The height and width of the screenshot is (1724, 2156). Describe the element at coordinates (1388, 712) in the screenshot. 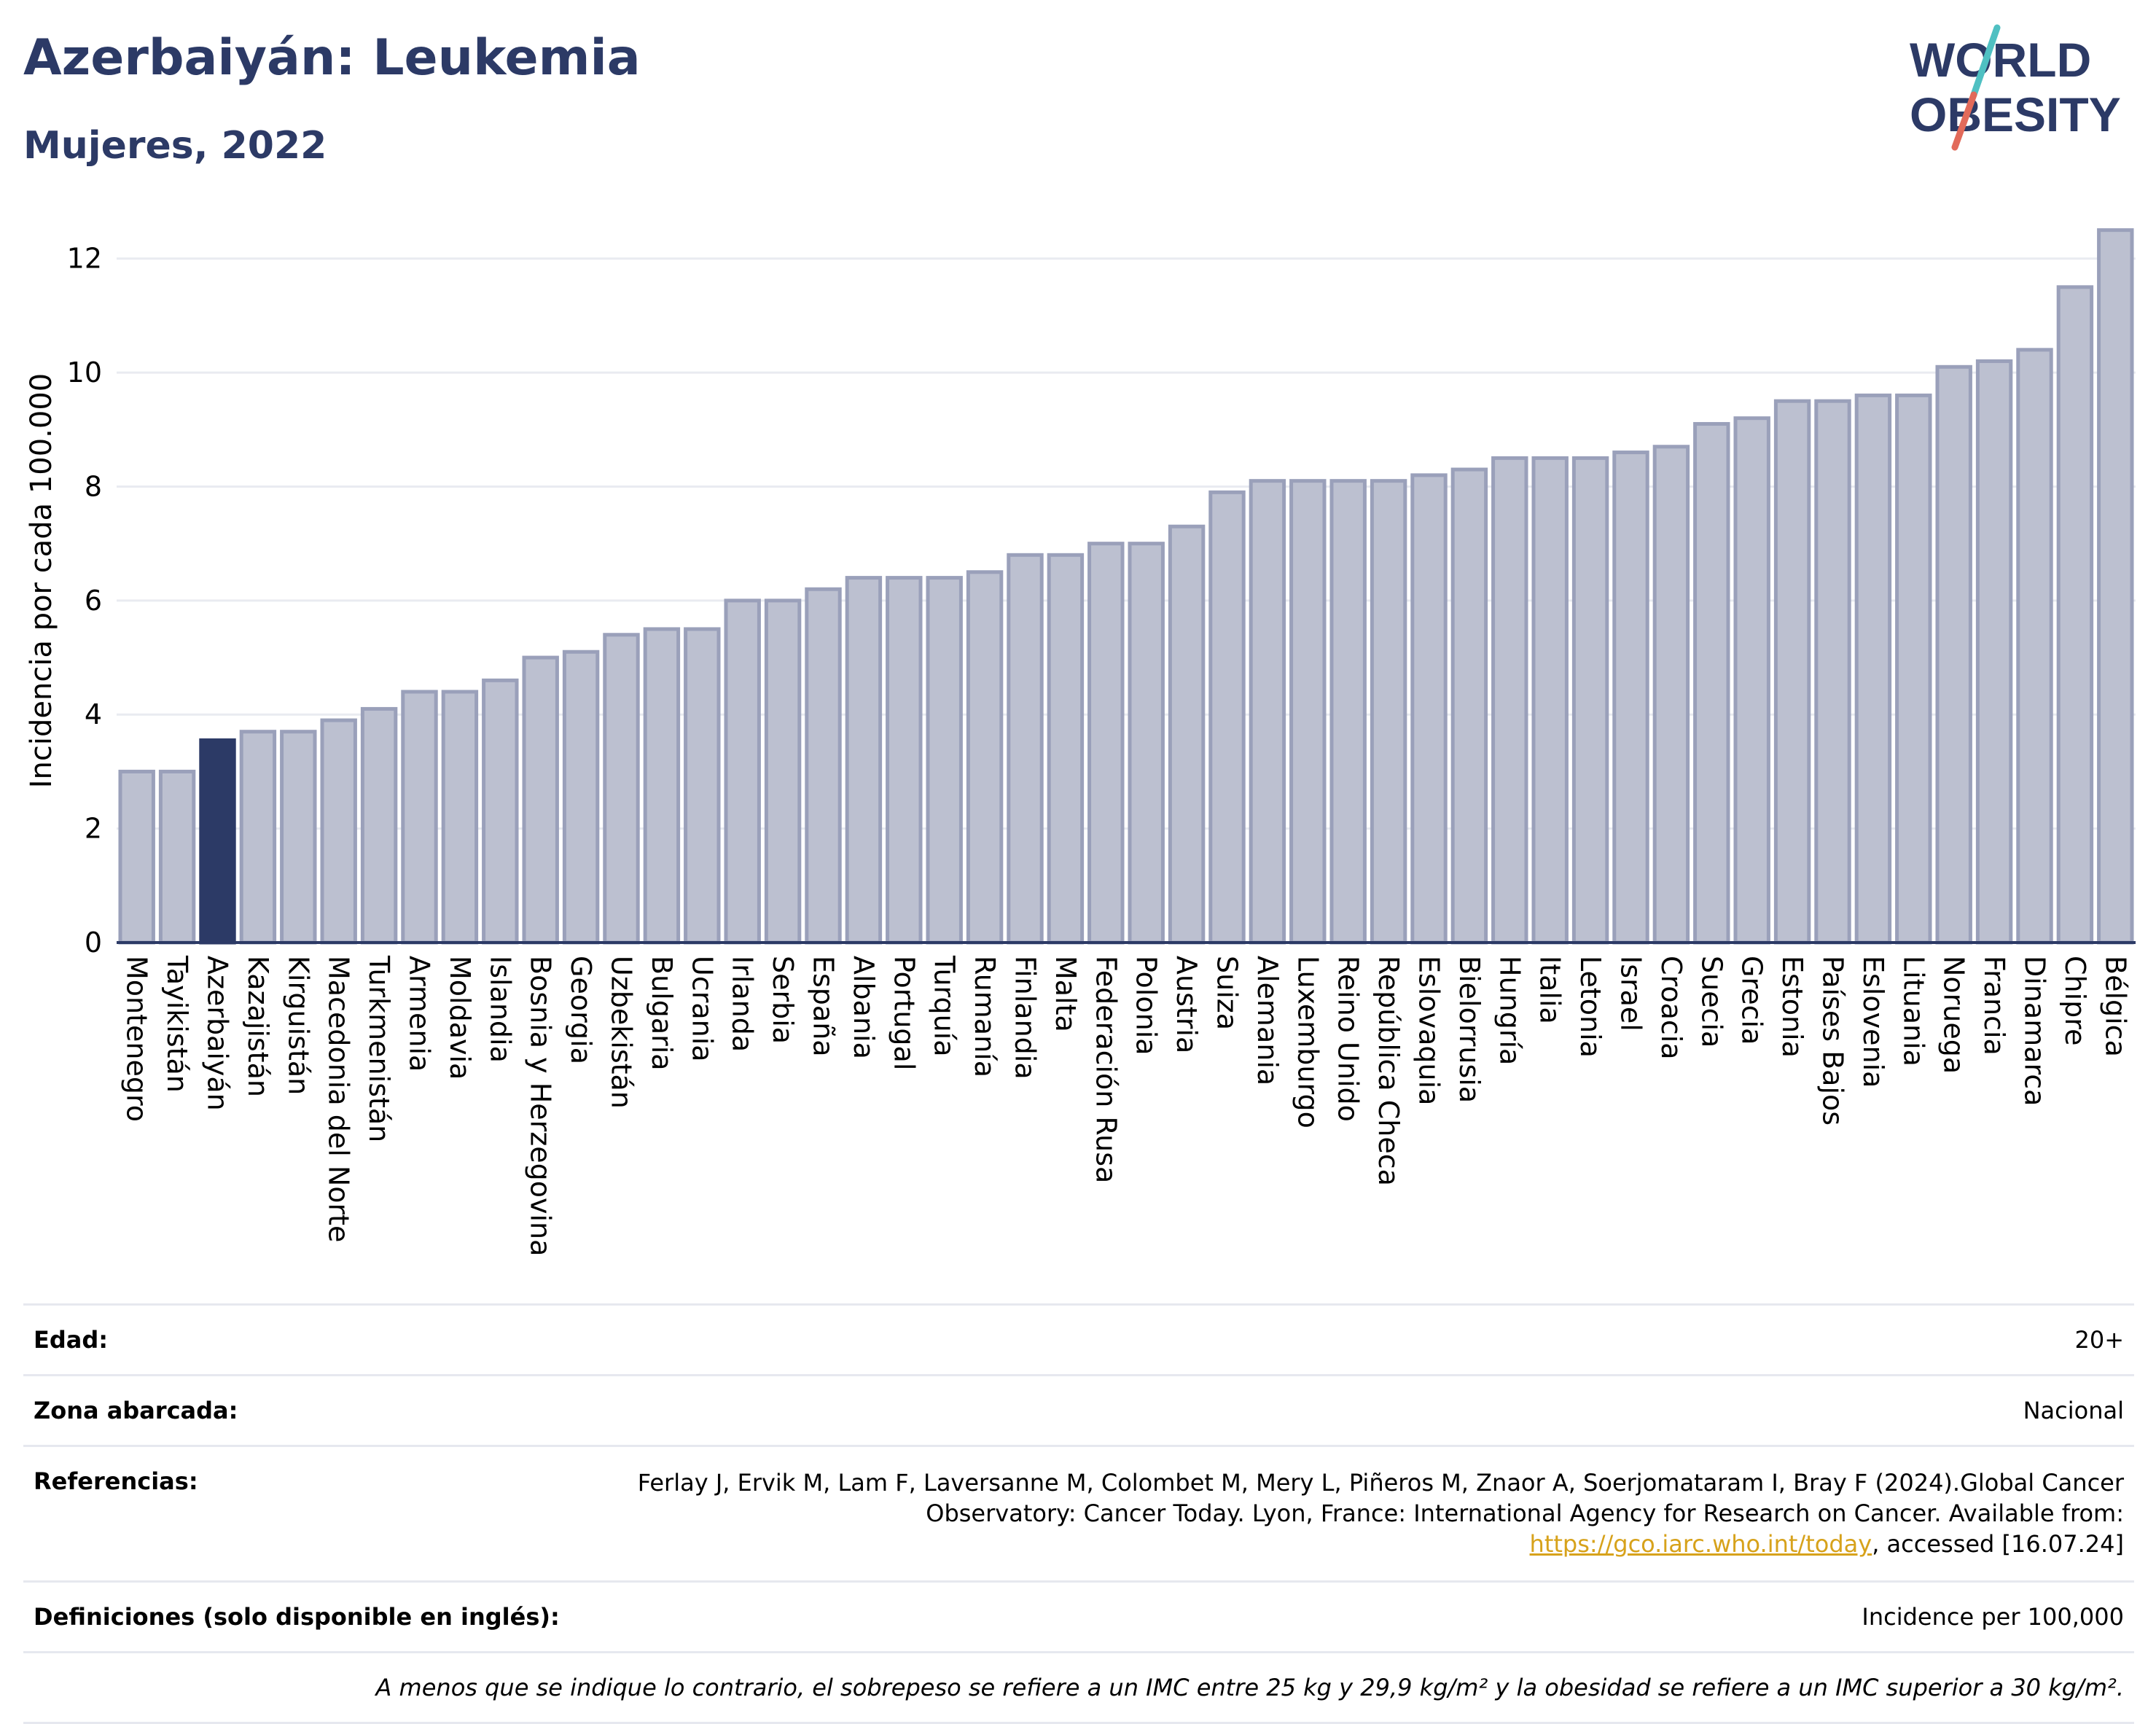

I see `bar-república-checa` at that location.